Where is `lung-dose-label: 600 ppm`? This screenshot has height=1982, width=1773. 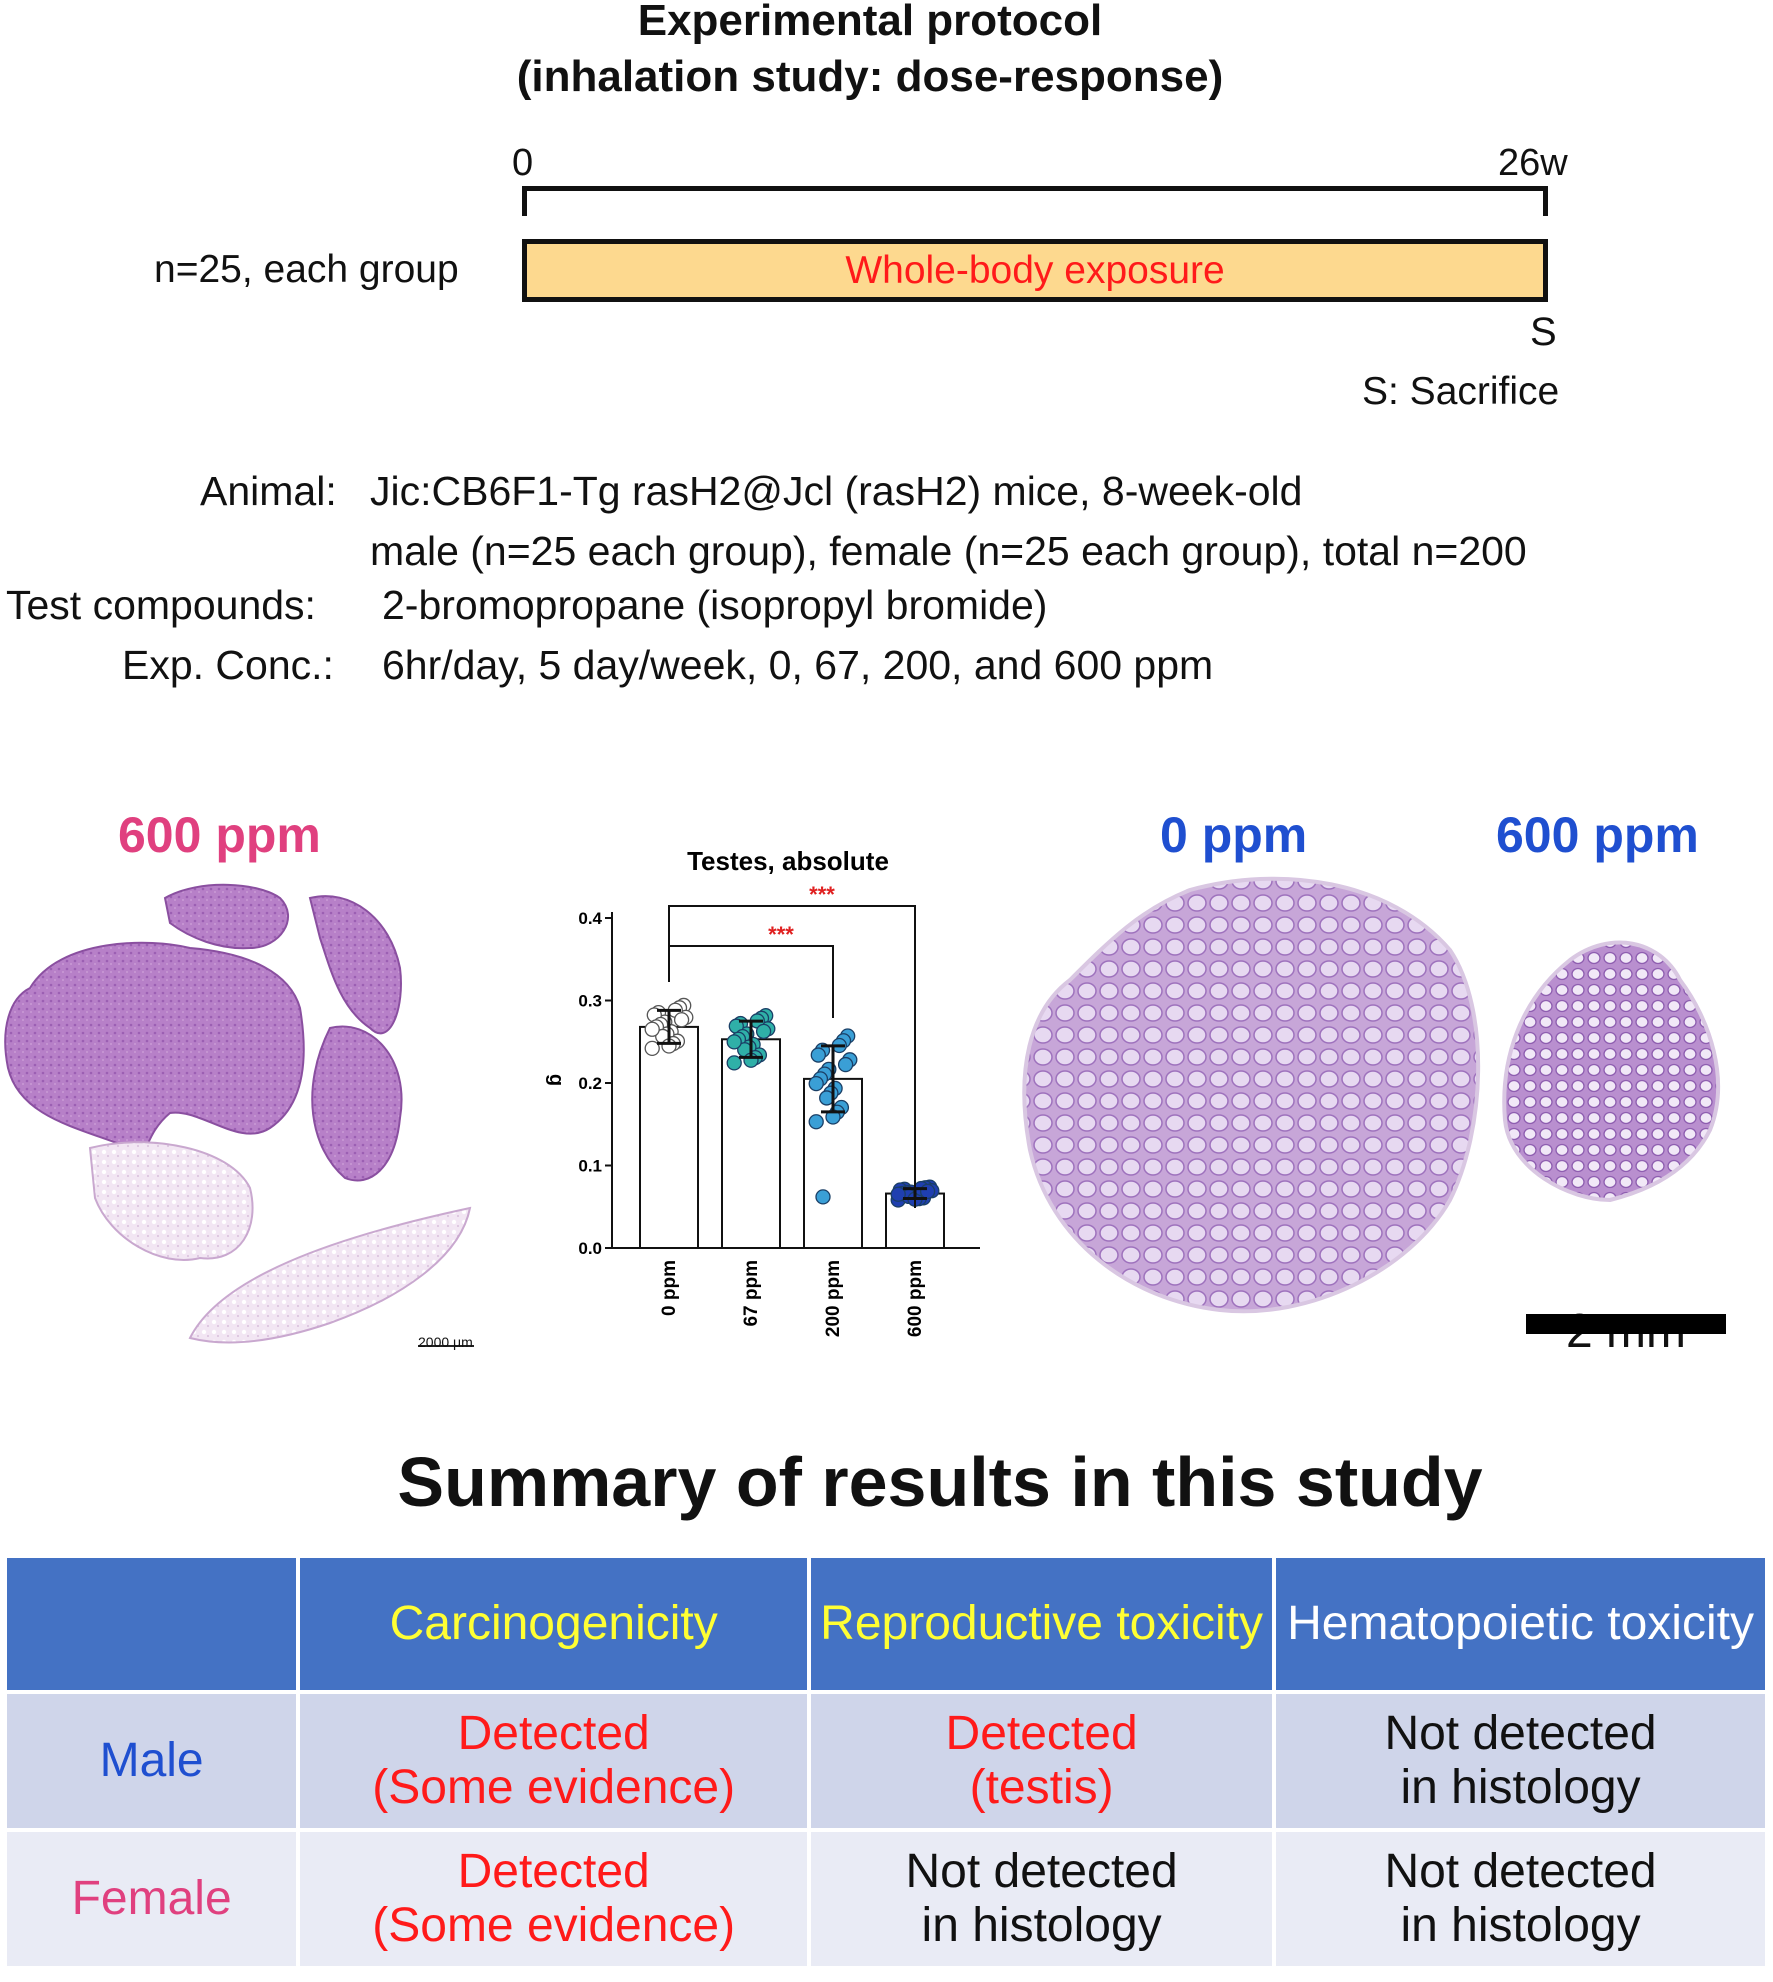 lung-dose-label: 600 ppm is located at coordinates (219, 835).